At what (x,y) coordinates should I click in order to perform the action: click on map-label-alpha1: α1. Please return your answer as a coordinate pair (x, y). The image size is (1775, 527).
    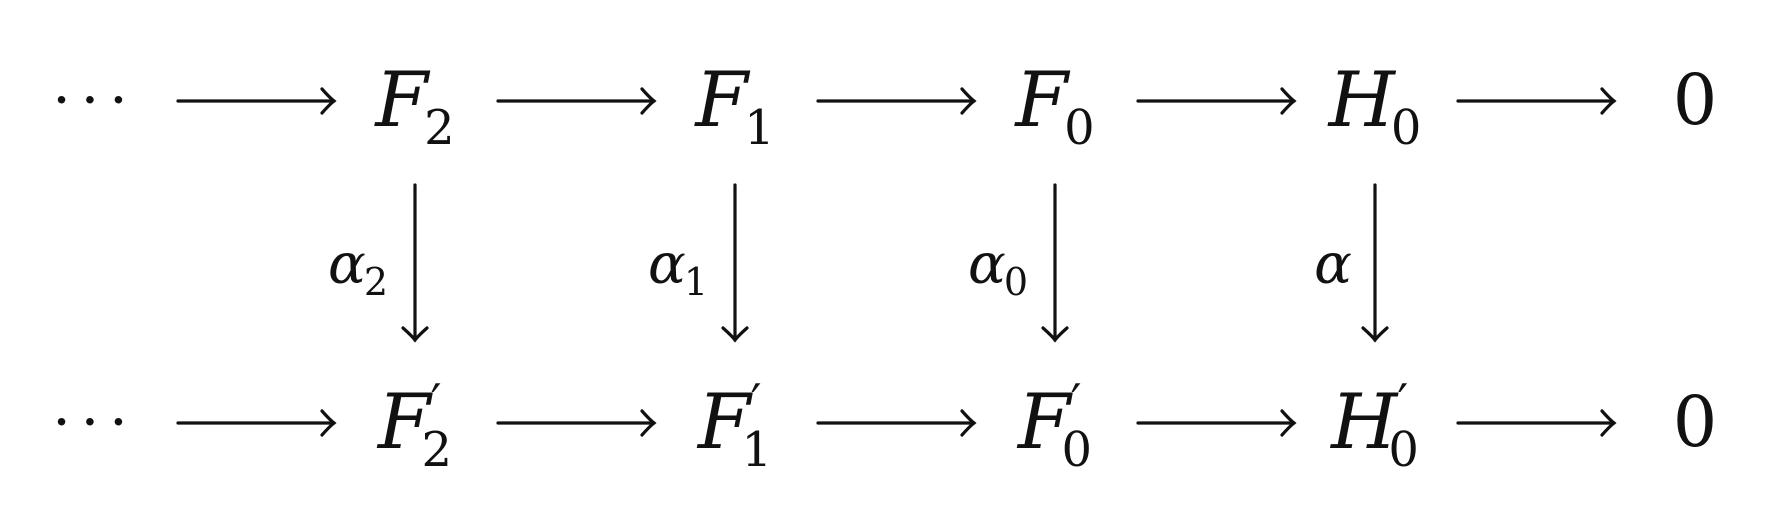
    Looking at the image, I should click on (678, 269).